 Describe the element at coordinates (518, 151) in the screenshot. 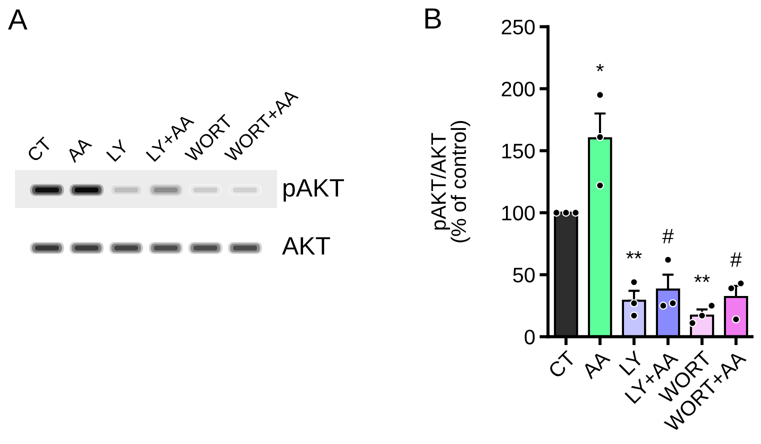

I see `y-tick-label: 150` at that location.